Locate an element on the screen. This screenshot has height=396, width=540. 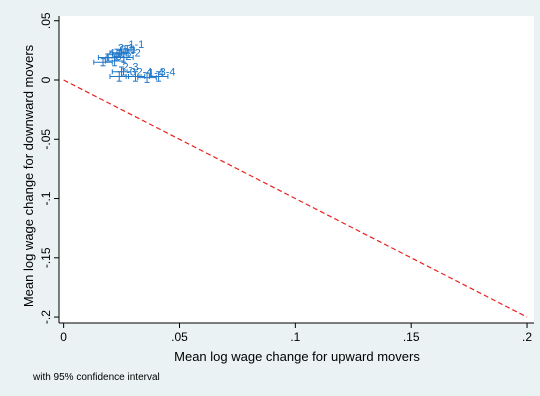
point-label: 3-4 is located at coordinates (168, 72).